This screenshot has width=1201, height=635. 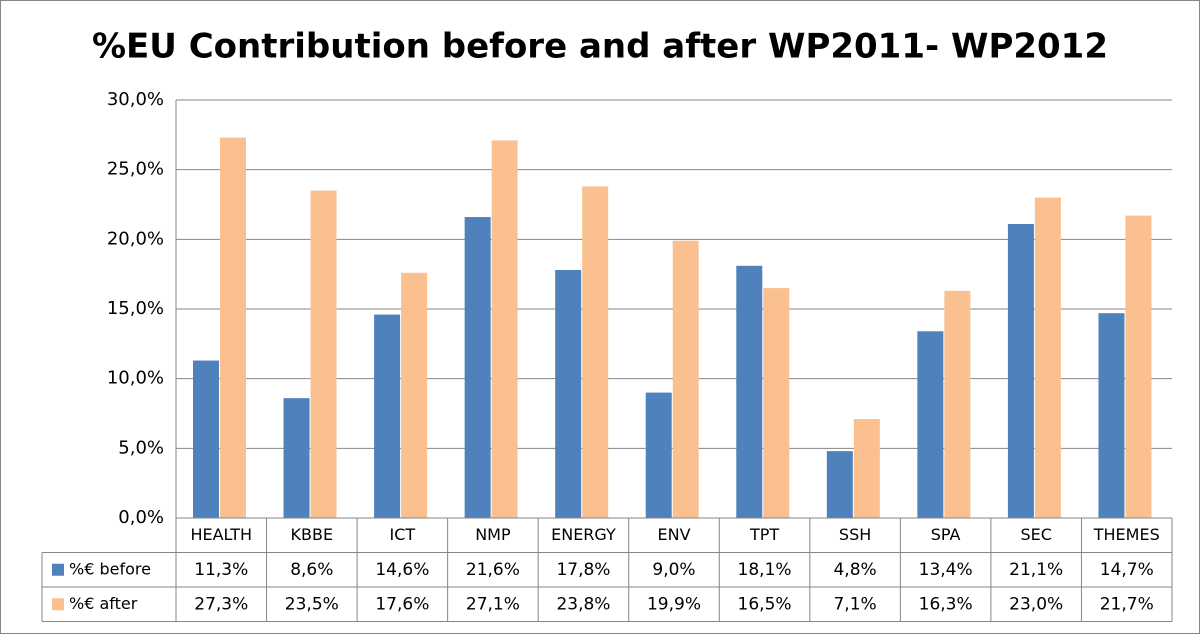 What do you see at coordinates (1127, 570) in the screenshot?
I see `table-value: 14,7%` at bounding box center [1127, 570].